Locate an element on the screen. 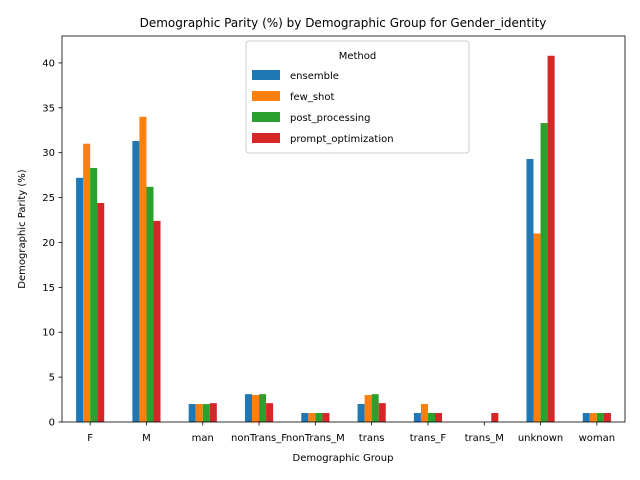 The height and width of the screenshot is (480, 640). y-tick-label: 5 is located at coordinates (52, 378).